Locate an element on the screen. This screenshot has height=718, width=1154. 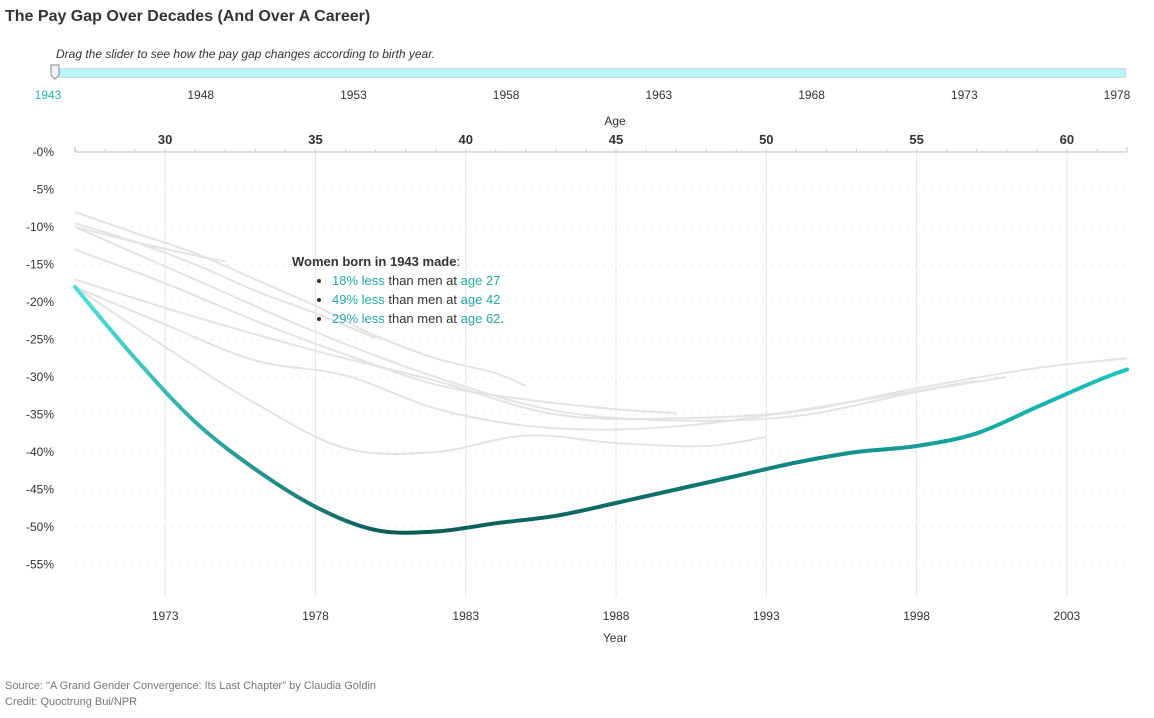
top-axis-tick-label: 35 is located at coordinates (315, 139).